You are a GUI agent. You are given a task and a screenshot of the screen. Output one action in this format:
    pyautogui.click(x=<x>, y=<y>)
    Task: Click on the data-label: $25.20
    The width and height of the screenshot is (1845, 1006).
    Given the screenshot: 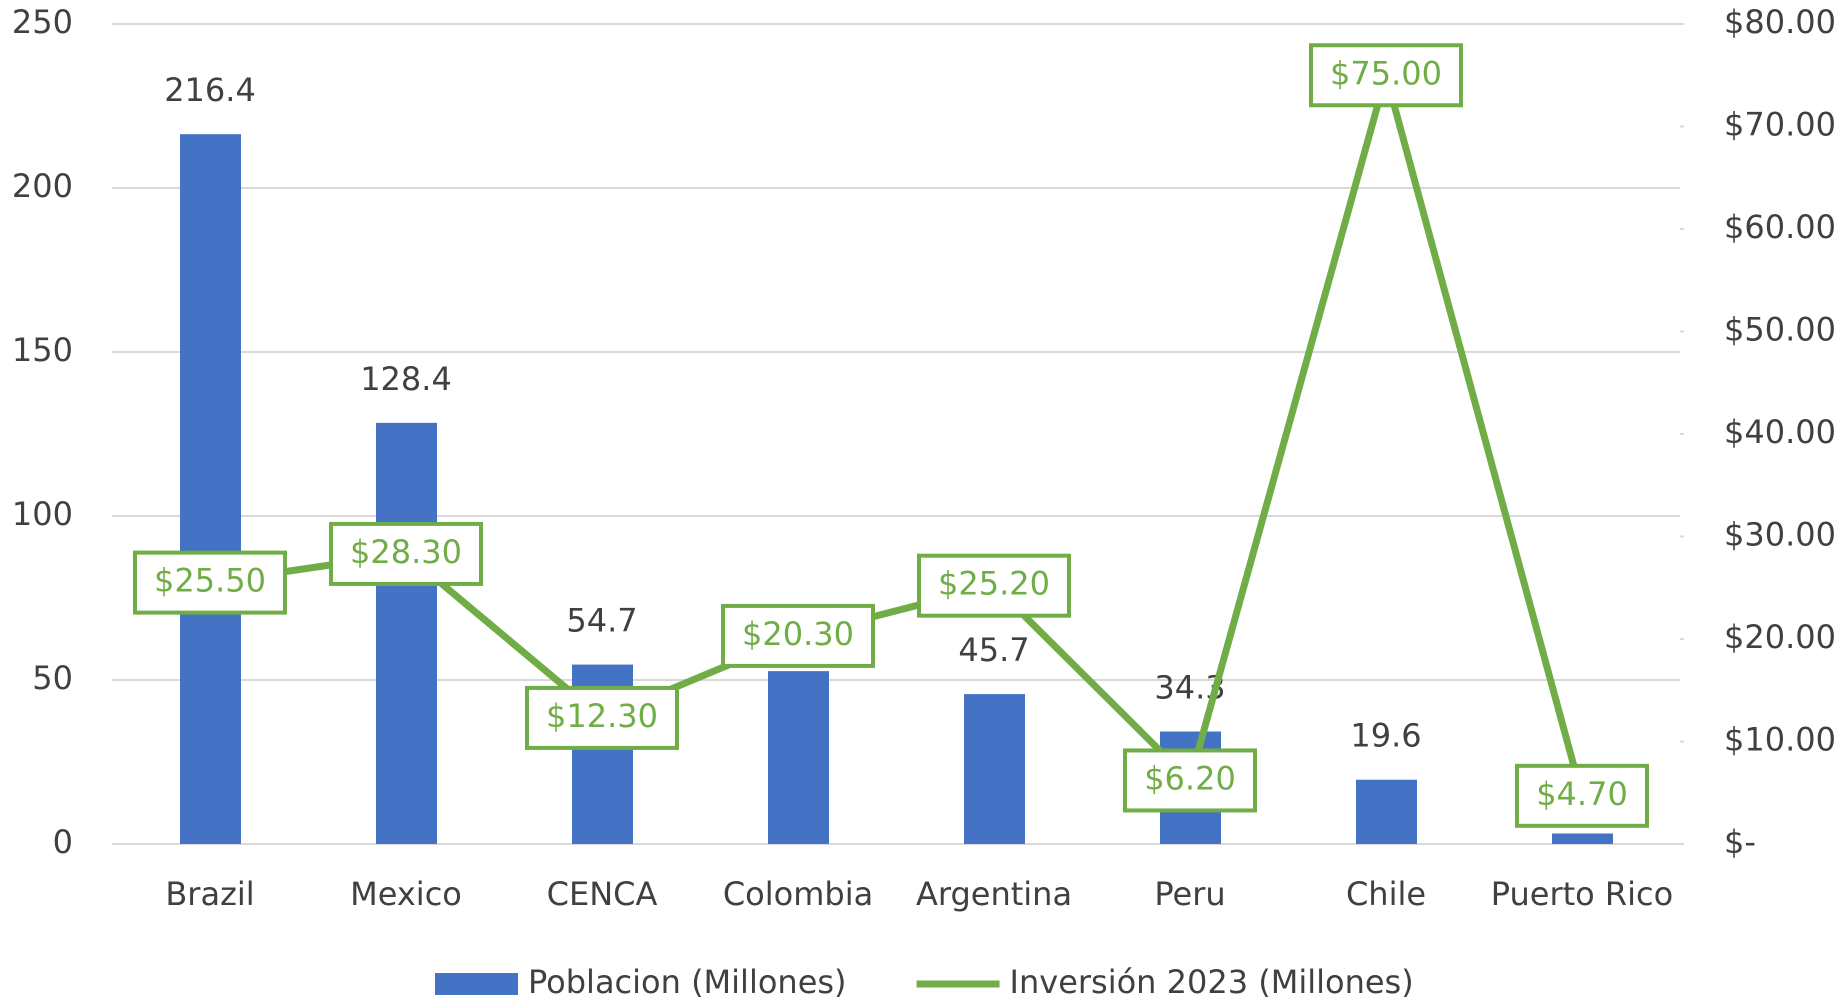 What is the action you would take?
    pyautogui.click(x=994, y=584)
    